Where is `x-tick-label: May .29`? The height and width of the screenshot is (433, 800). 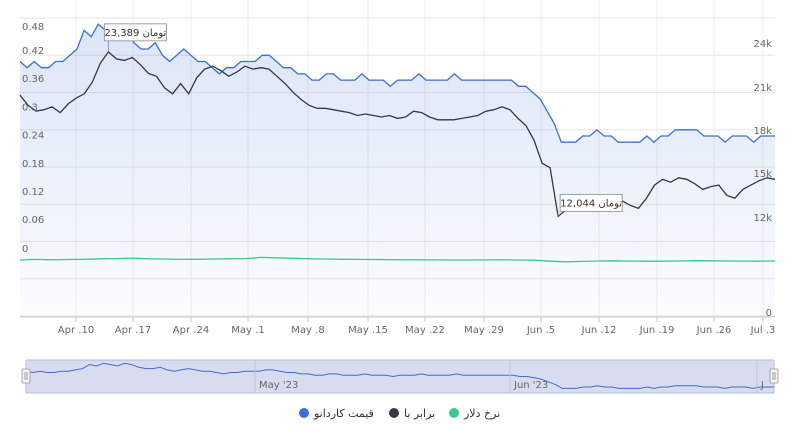
x-tick-label: May .29 is located at coordinates (484, 330).